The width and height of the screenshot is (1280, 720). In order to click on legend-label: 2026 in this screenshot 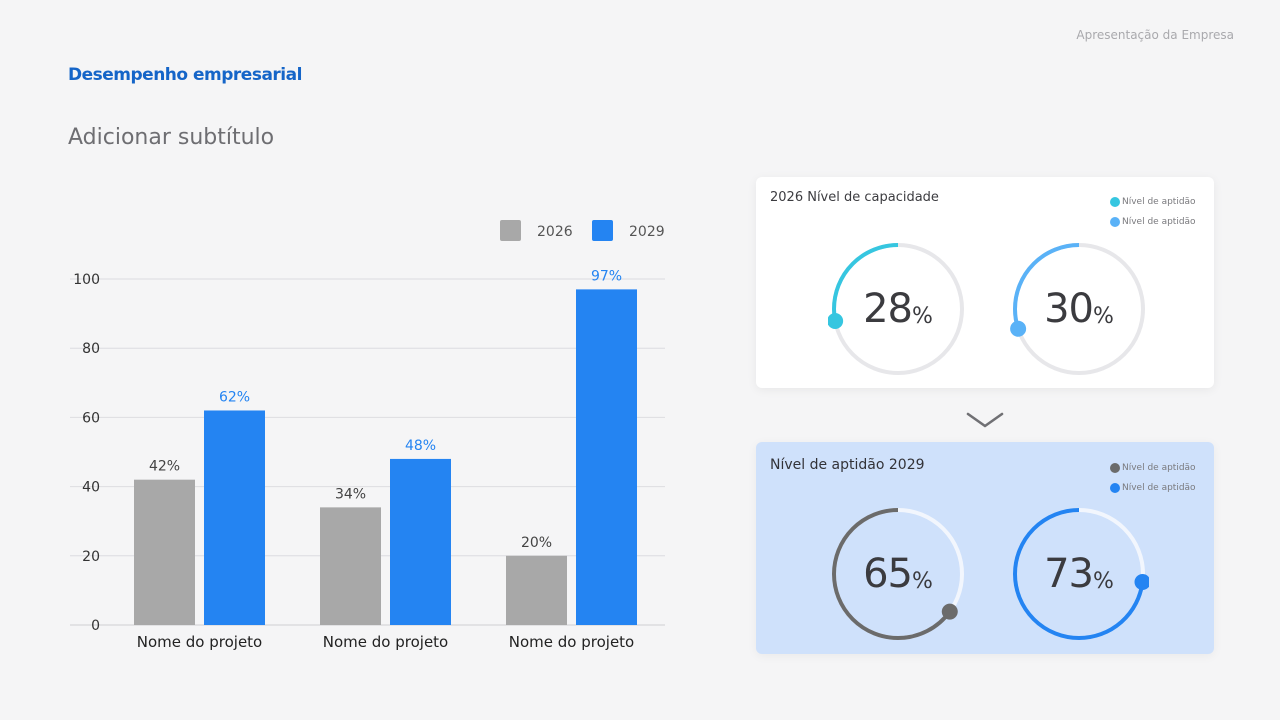, I will do `click(555, 232)`.